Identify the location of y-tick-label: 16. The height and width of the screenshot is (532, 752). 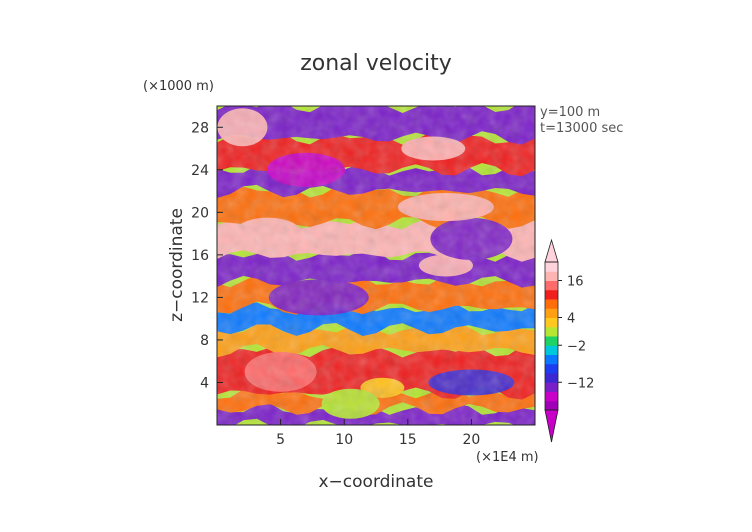
(200, 256).